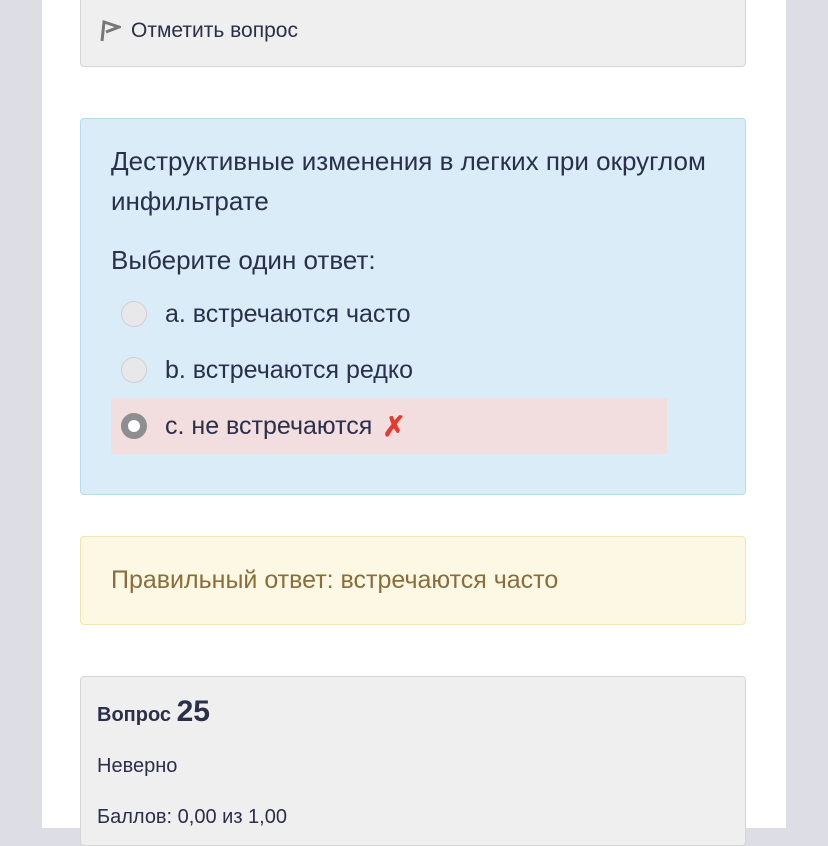 This screenshot has width=828, height=846. What do you see at coordinates (137, 766) in the screenshot?
I see `question-status: Неверно` at bounding box center [137, 766].